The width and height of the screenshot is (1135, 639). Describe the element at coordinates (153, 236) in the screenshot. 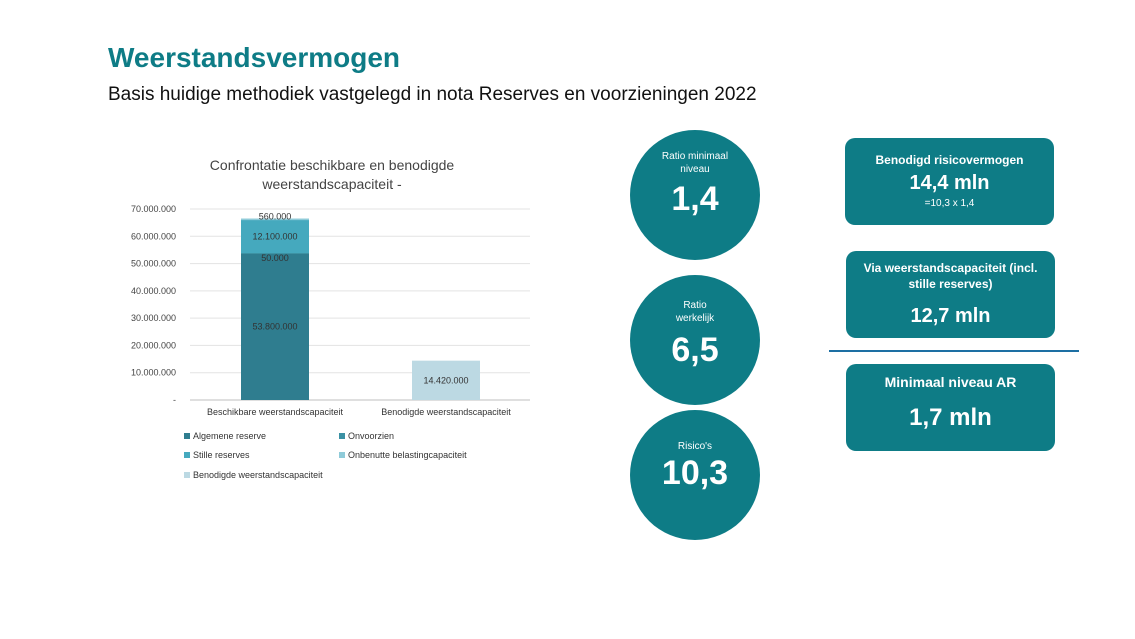

I see `y-tick-label: 60.000.000` at that location.